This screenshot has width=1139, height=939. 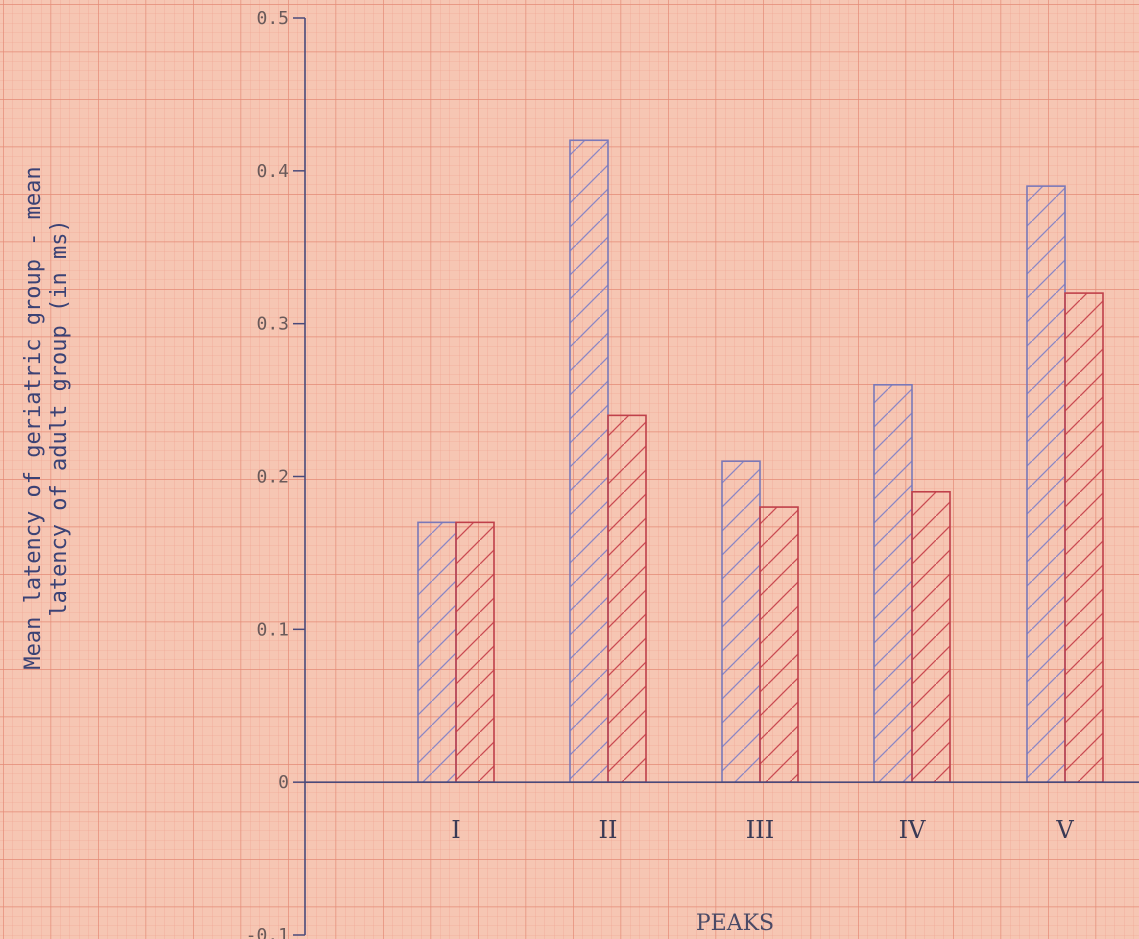 What do you see at coordinates (735, 923) in the screenshot?
I see `x-axis-title: PEAKS` at bounding box center [735, 923].